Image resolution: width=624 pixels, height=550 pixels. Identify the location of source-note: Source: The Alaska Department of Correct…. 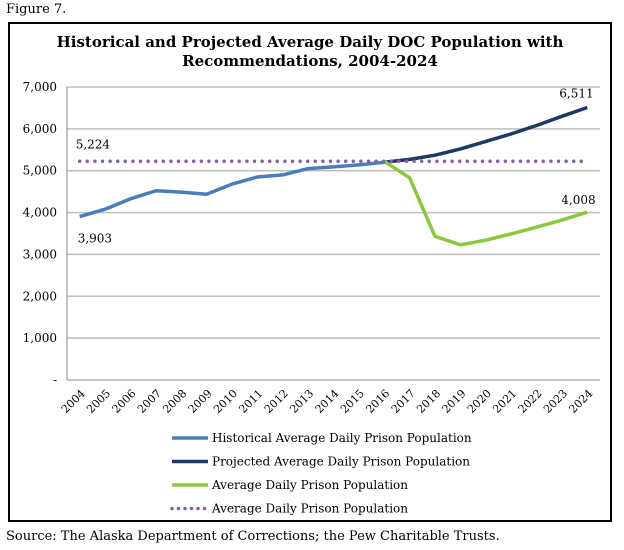
(253, 536).